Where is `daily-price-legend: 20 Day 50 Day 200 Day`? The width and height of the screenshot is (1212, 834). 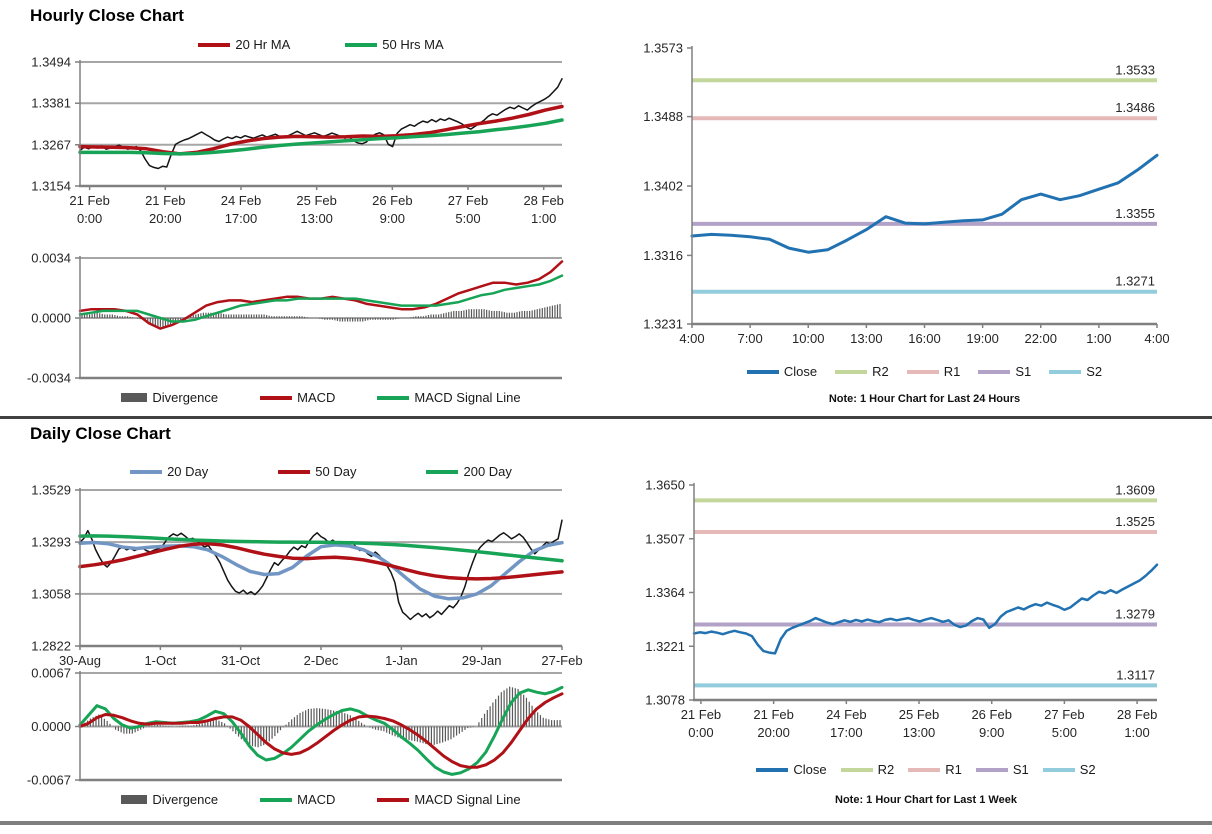
daily-price-legend: 20 Day 50 Day 200 Day is located at coordinates (321, 471).